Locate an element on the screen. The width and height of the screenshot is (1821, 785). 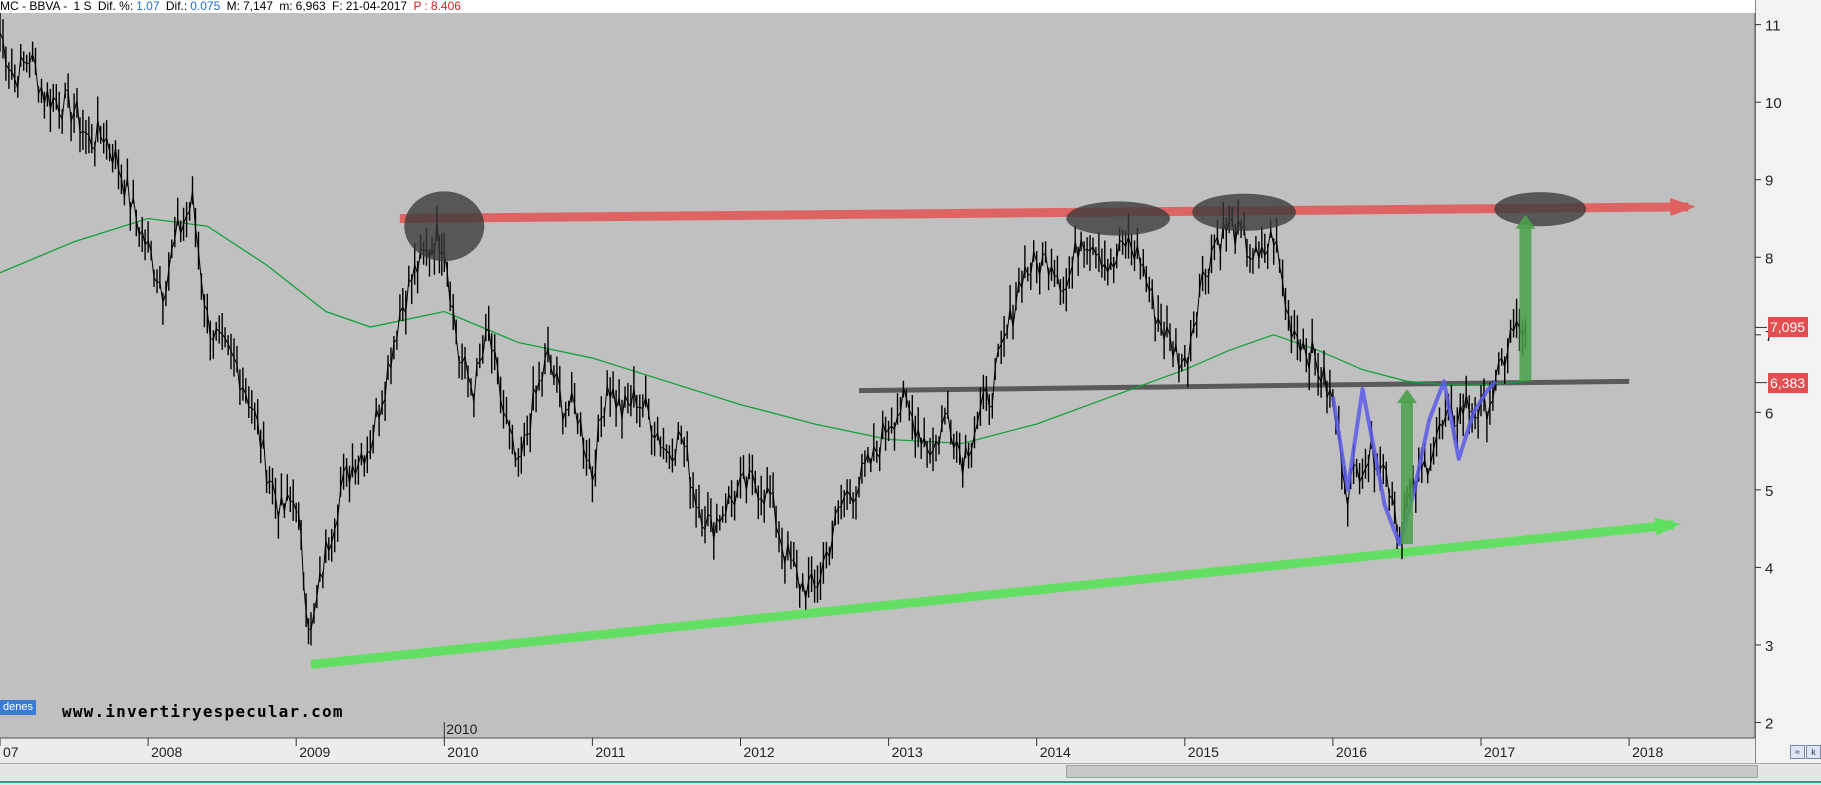
chart-options-icon: k is located at coordinates (1813, 752).